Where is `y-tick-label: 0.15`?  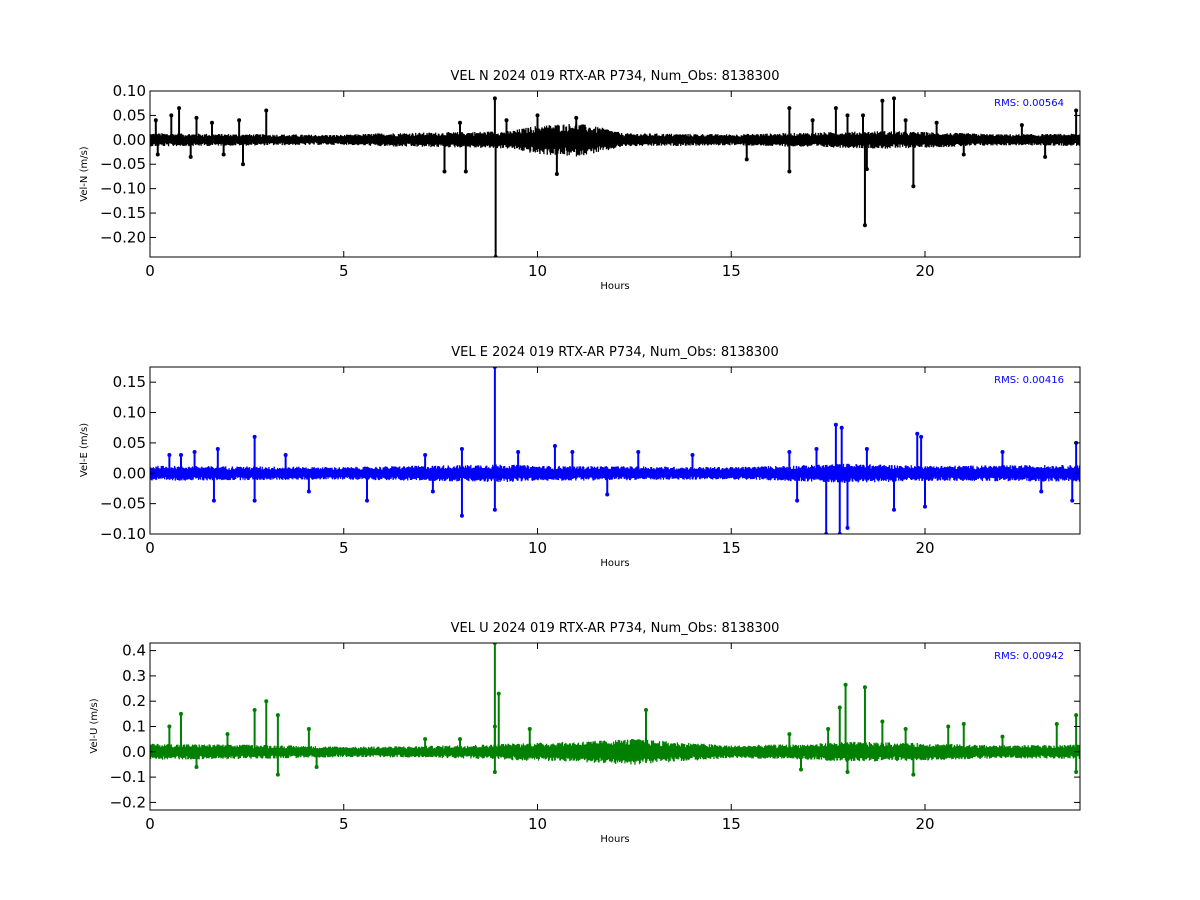
y-tick-label: 0.15 is located at coordinates (129, 382).